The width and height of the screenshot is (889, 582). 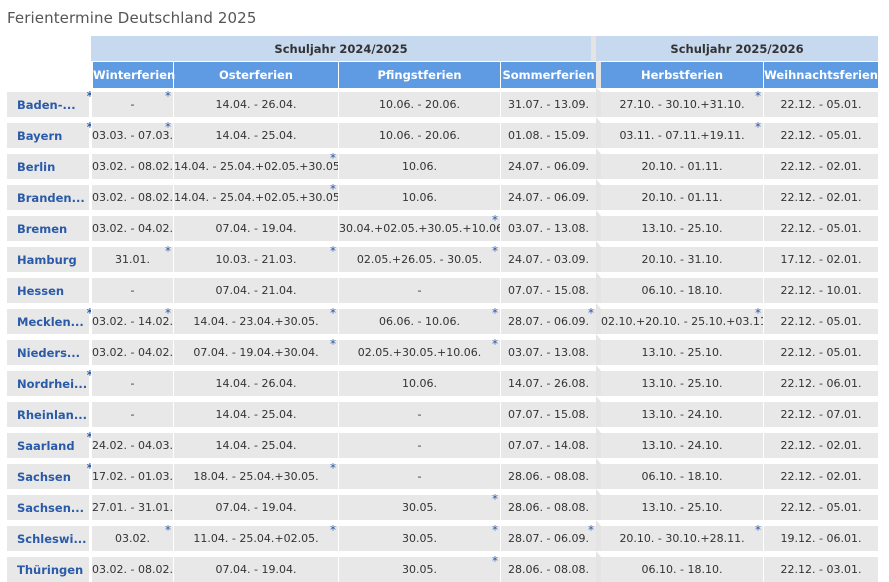 What do you see at coordinates (821, 569) in the screenshot?
I see `date-range: 22.12. - 03.01.` at bounding box center [821, 569].